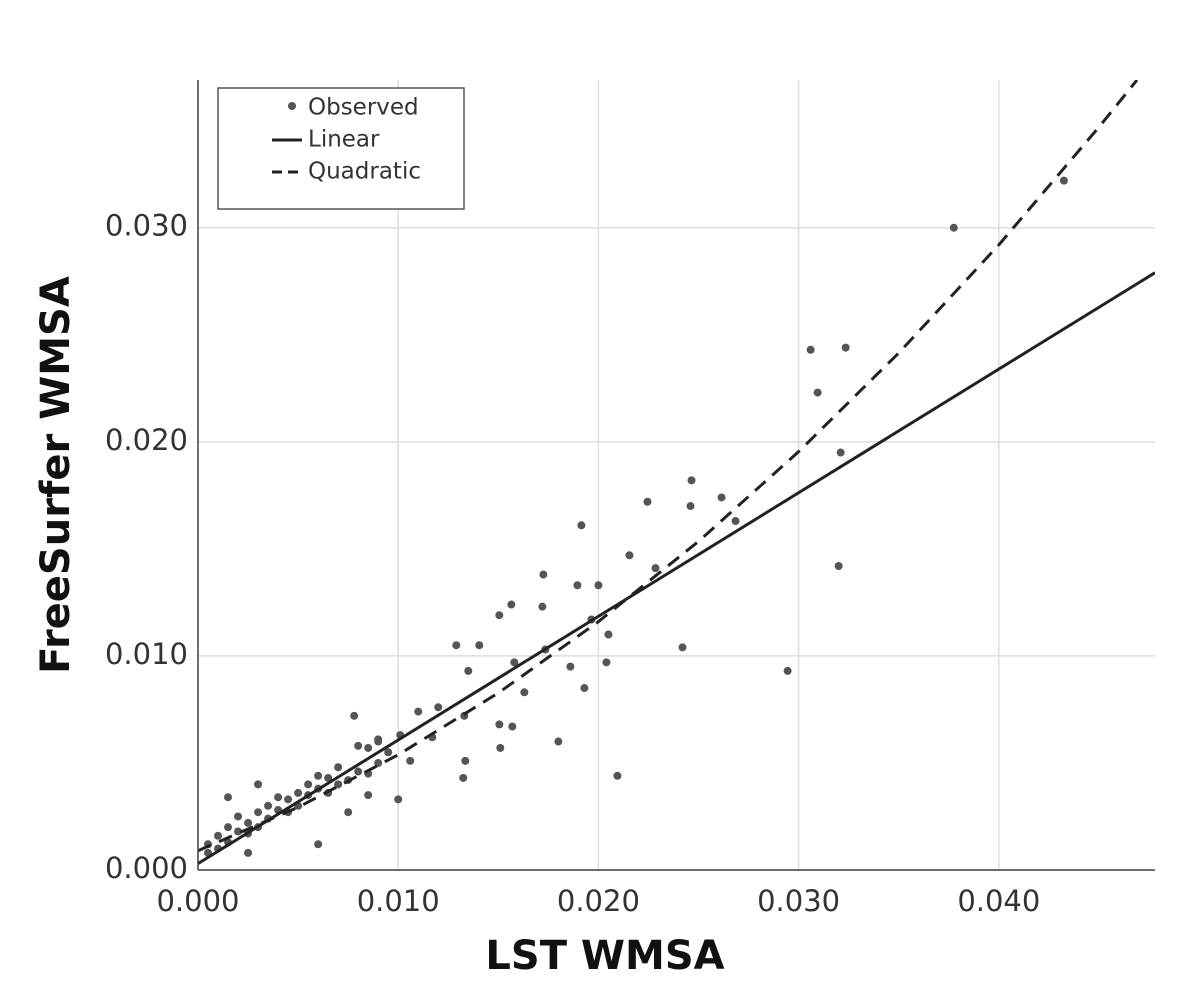  What do you see at coordinates (146, 868) in the screenshot?
I see `y-tick-label: 0.000` at bounding box center [146, 868].